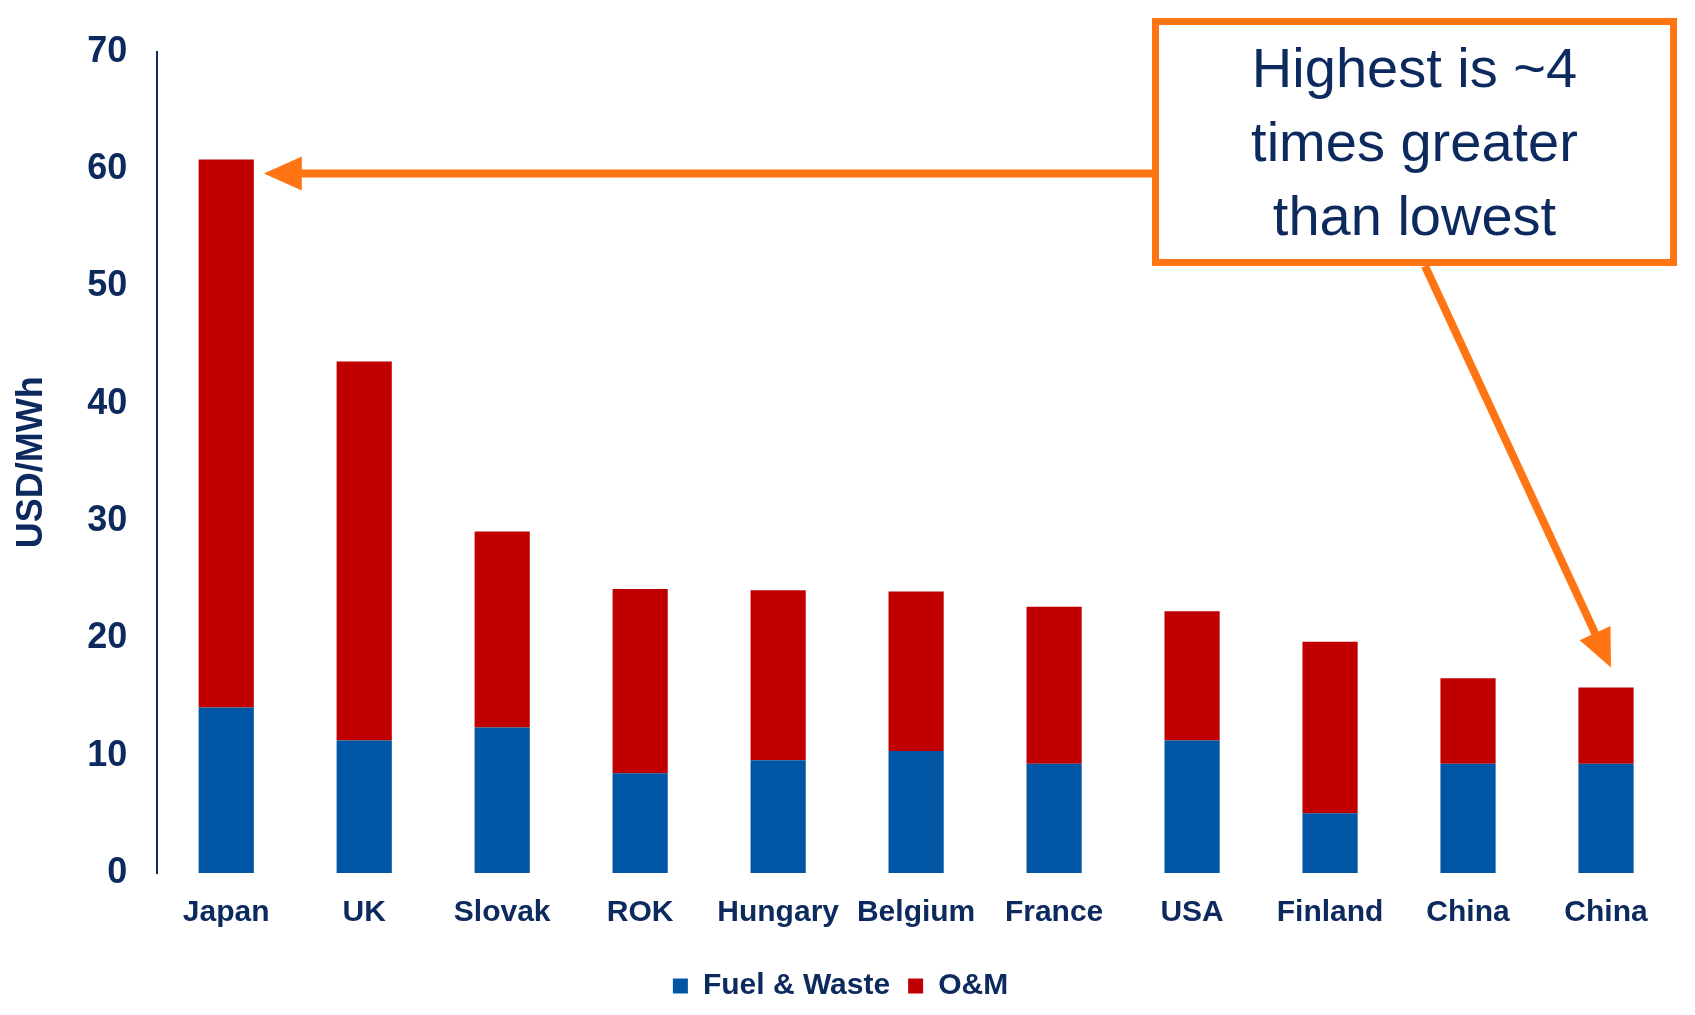  What do you see at coordinates (640, 911) in the screenshot?
I see `x-tick-label: ROK` at bounding box center [640, 911].